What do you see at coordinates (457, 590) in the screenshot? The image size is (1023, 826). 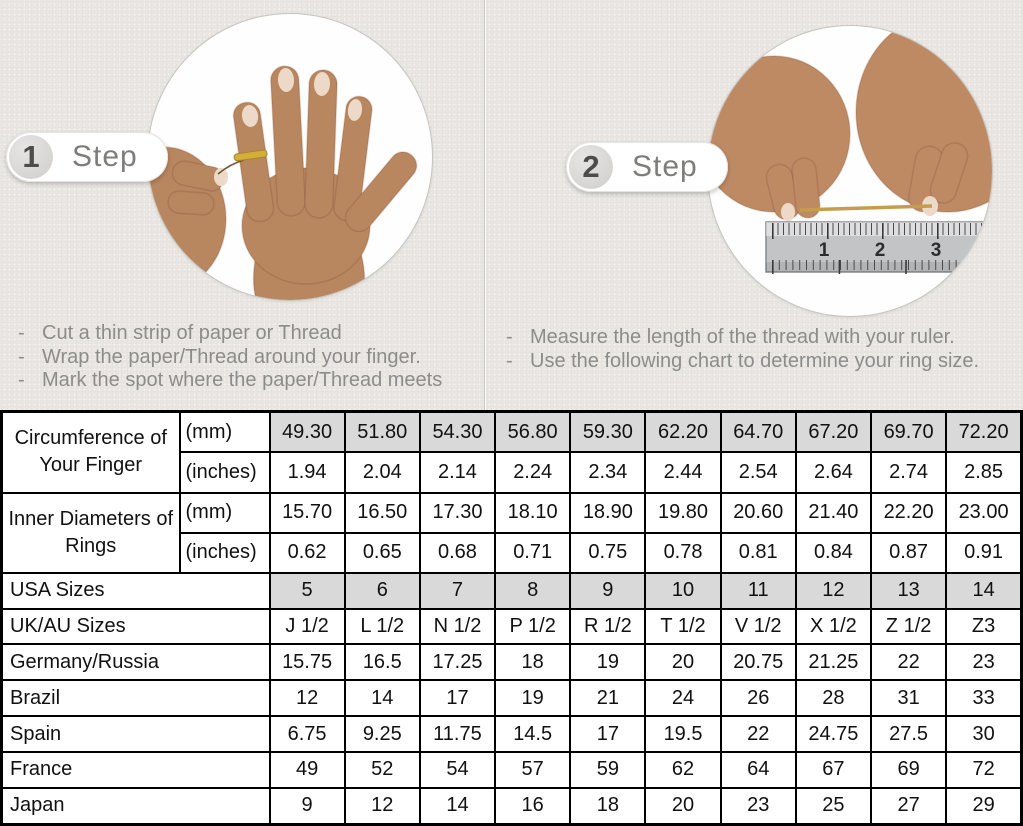 I see `size-value: 7` at bounding box center [457, 590].